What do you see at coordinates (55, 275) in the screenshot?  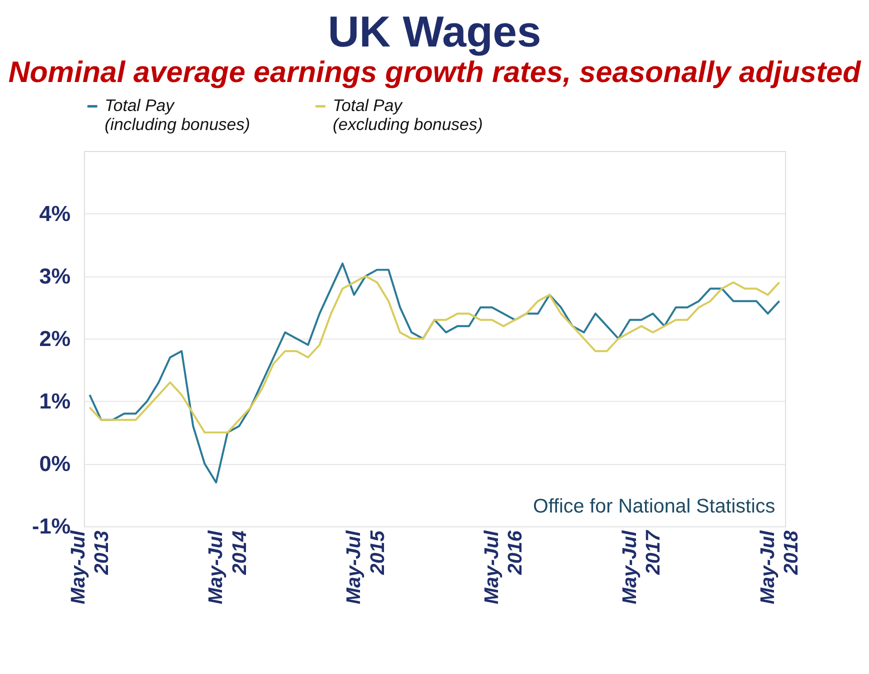 I see `y-tick-label: 3%` at bounding box center [55, 275].